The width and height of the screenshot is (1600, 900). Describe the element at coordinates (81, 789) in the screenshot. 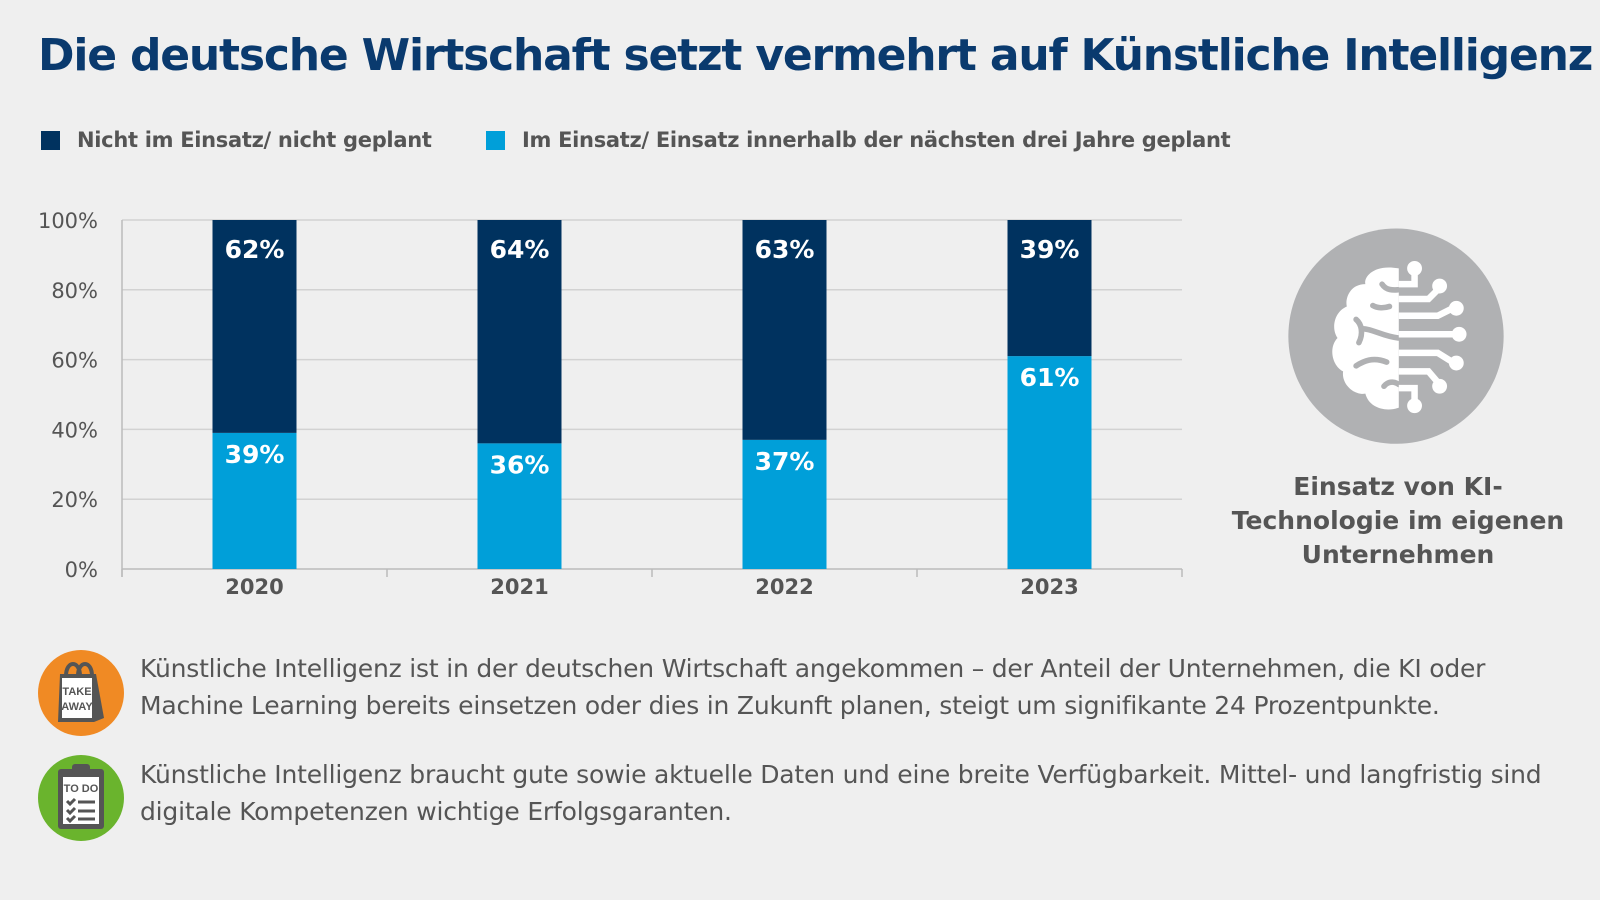

I see `svg-text: TO DO` at that location.